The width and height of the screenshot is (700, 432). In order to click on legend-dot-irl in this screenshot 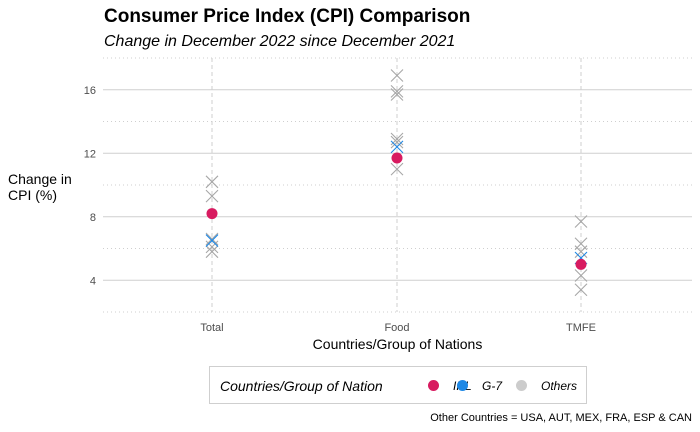, I will do `click(433, 385)`.